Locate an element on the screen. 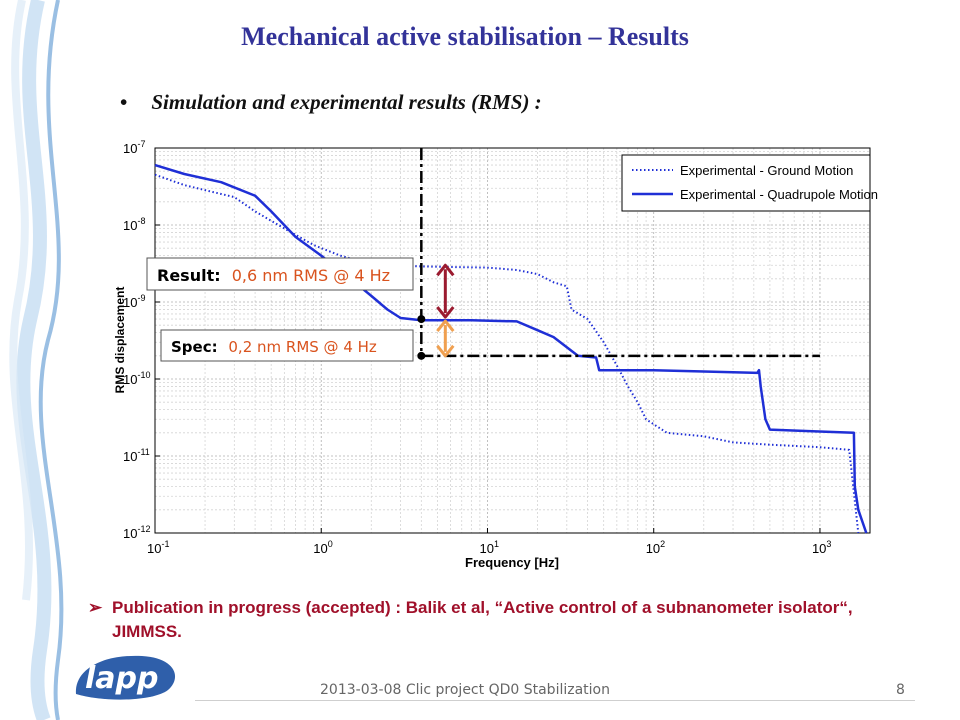 The height and width of the screenshot is (720, 960). spec-text: Spec: 0,2 nm RMS @ 4 Hz is located at coordinates (274, 347).